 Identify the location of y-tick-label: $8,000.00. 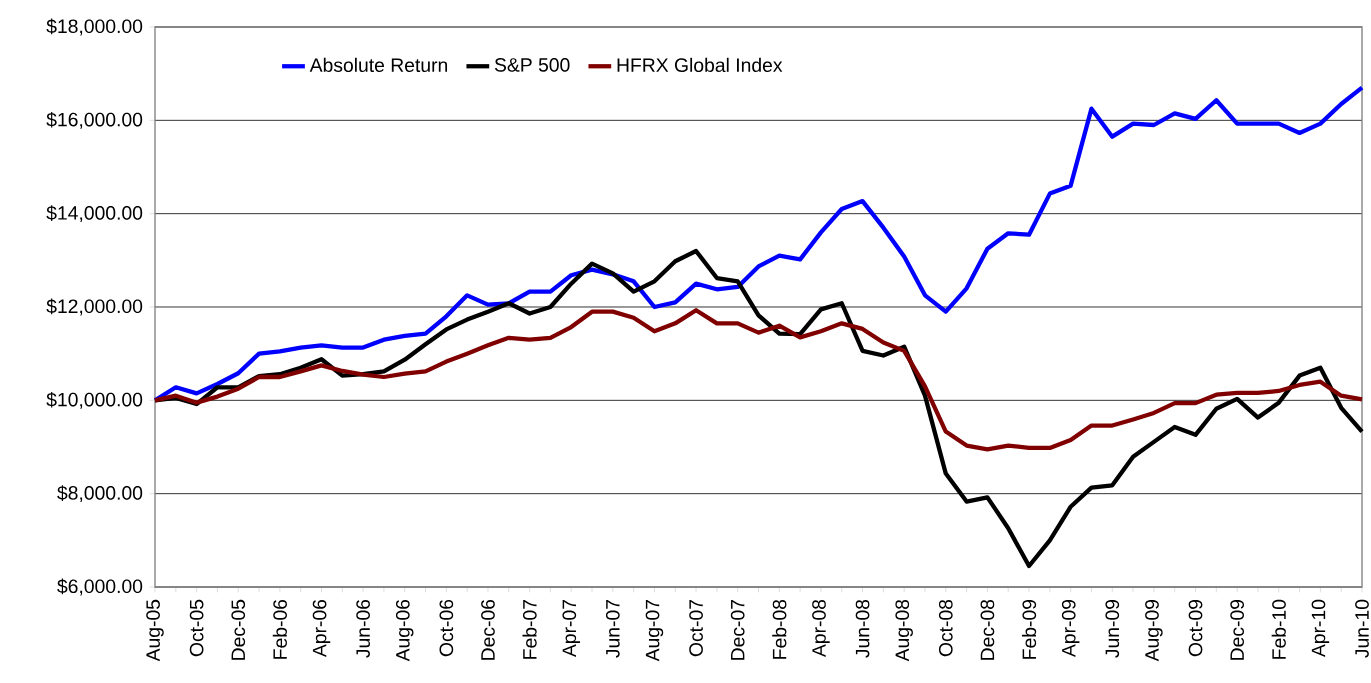
(100, 494).